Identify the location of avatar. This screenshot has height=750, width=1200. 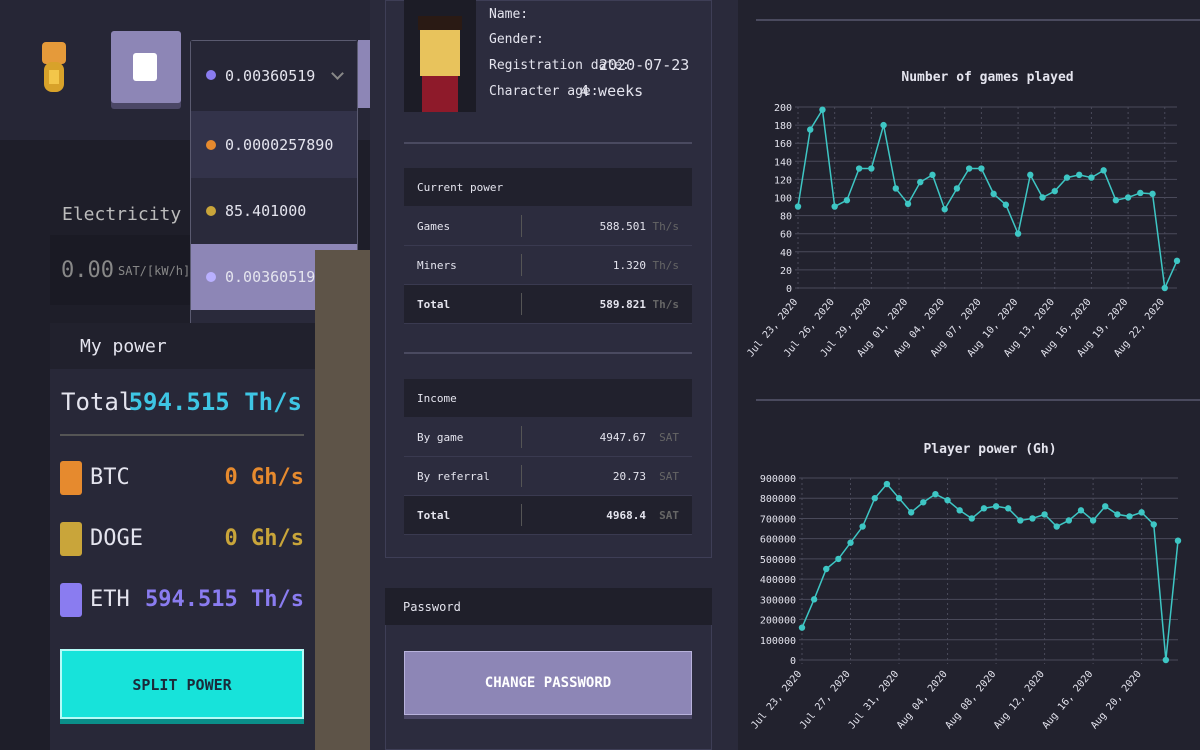
(440, 56).